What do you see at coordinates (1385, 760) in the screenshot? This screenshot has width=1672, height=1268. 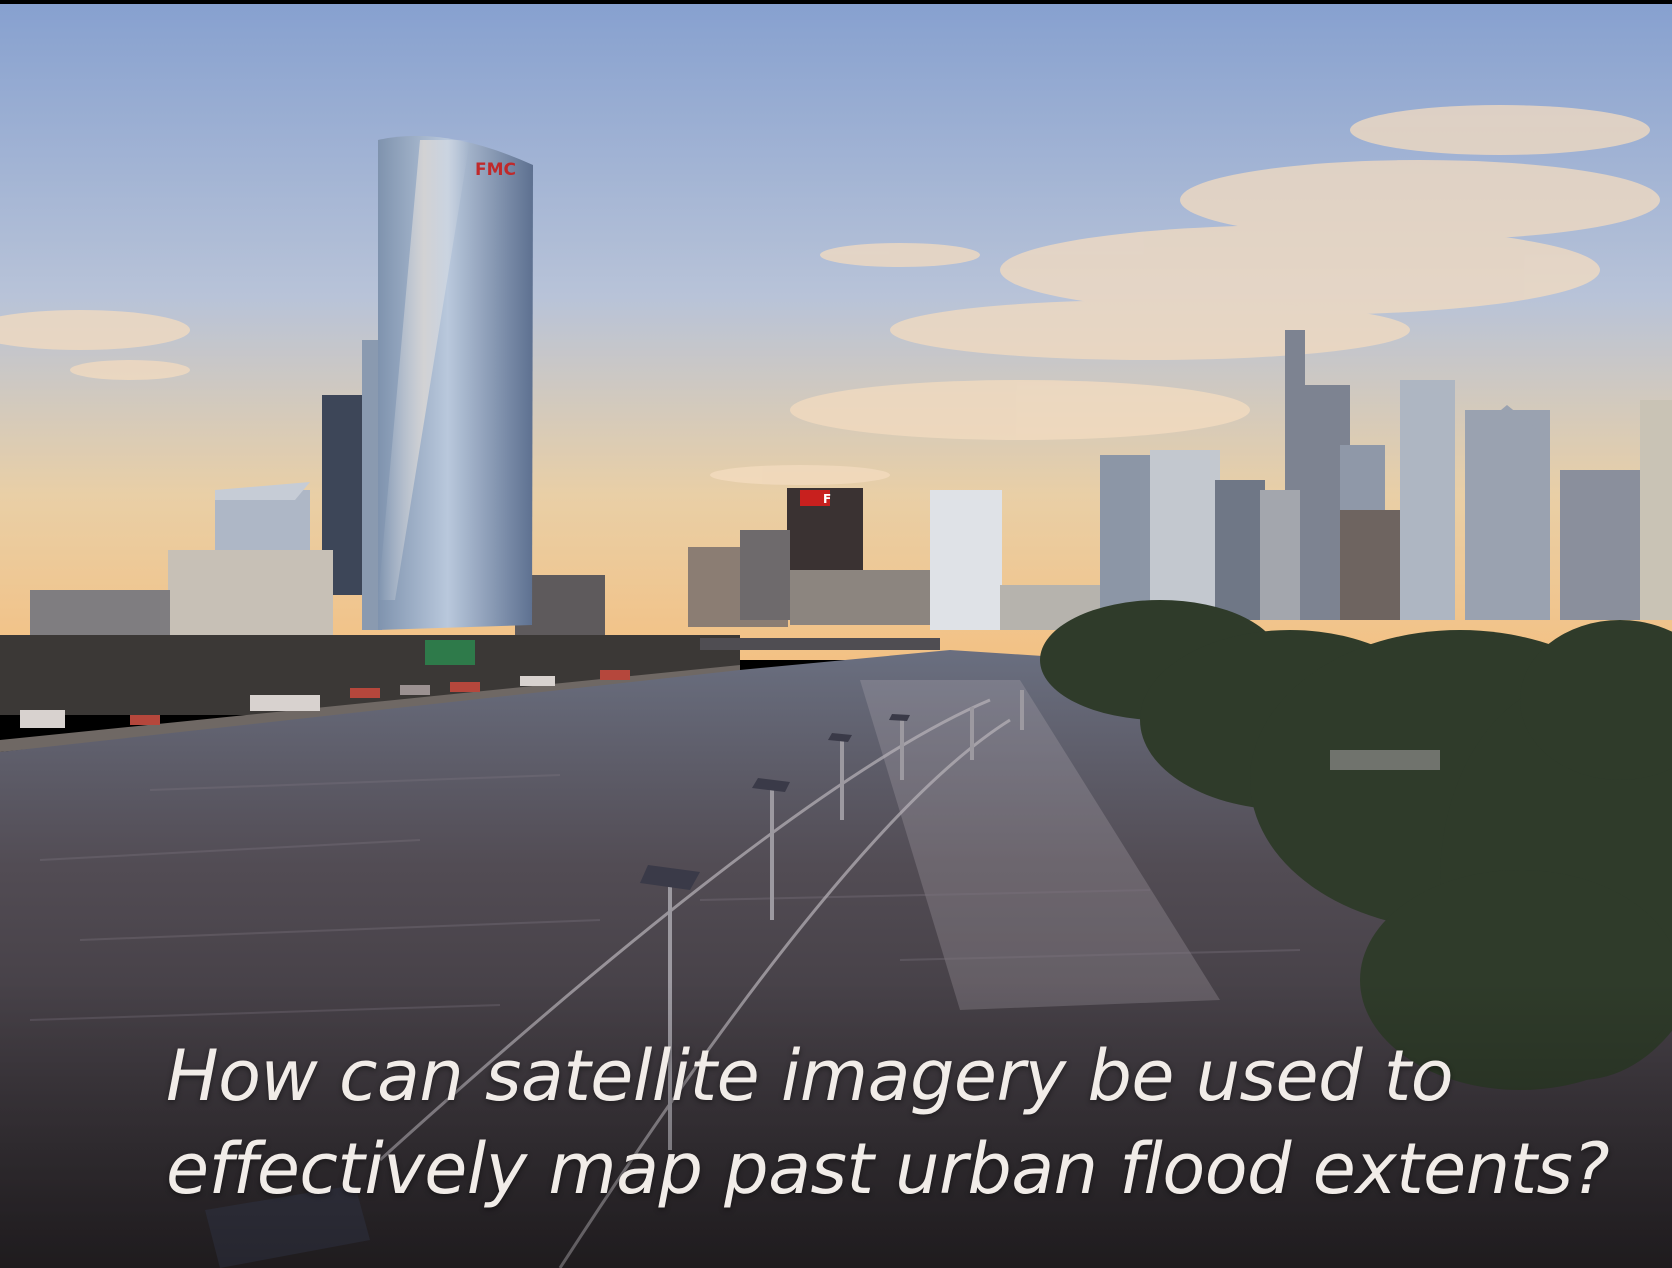 I see `flooded-building-edge` at bounding box center [1385, 760].